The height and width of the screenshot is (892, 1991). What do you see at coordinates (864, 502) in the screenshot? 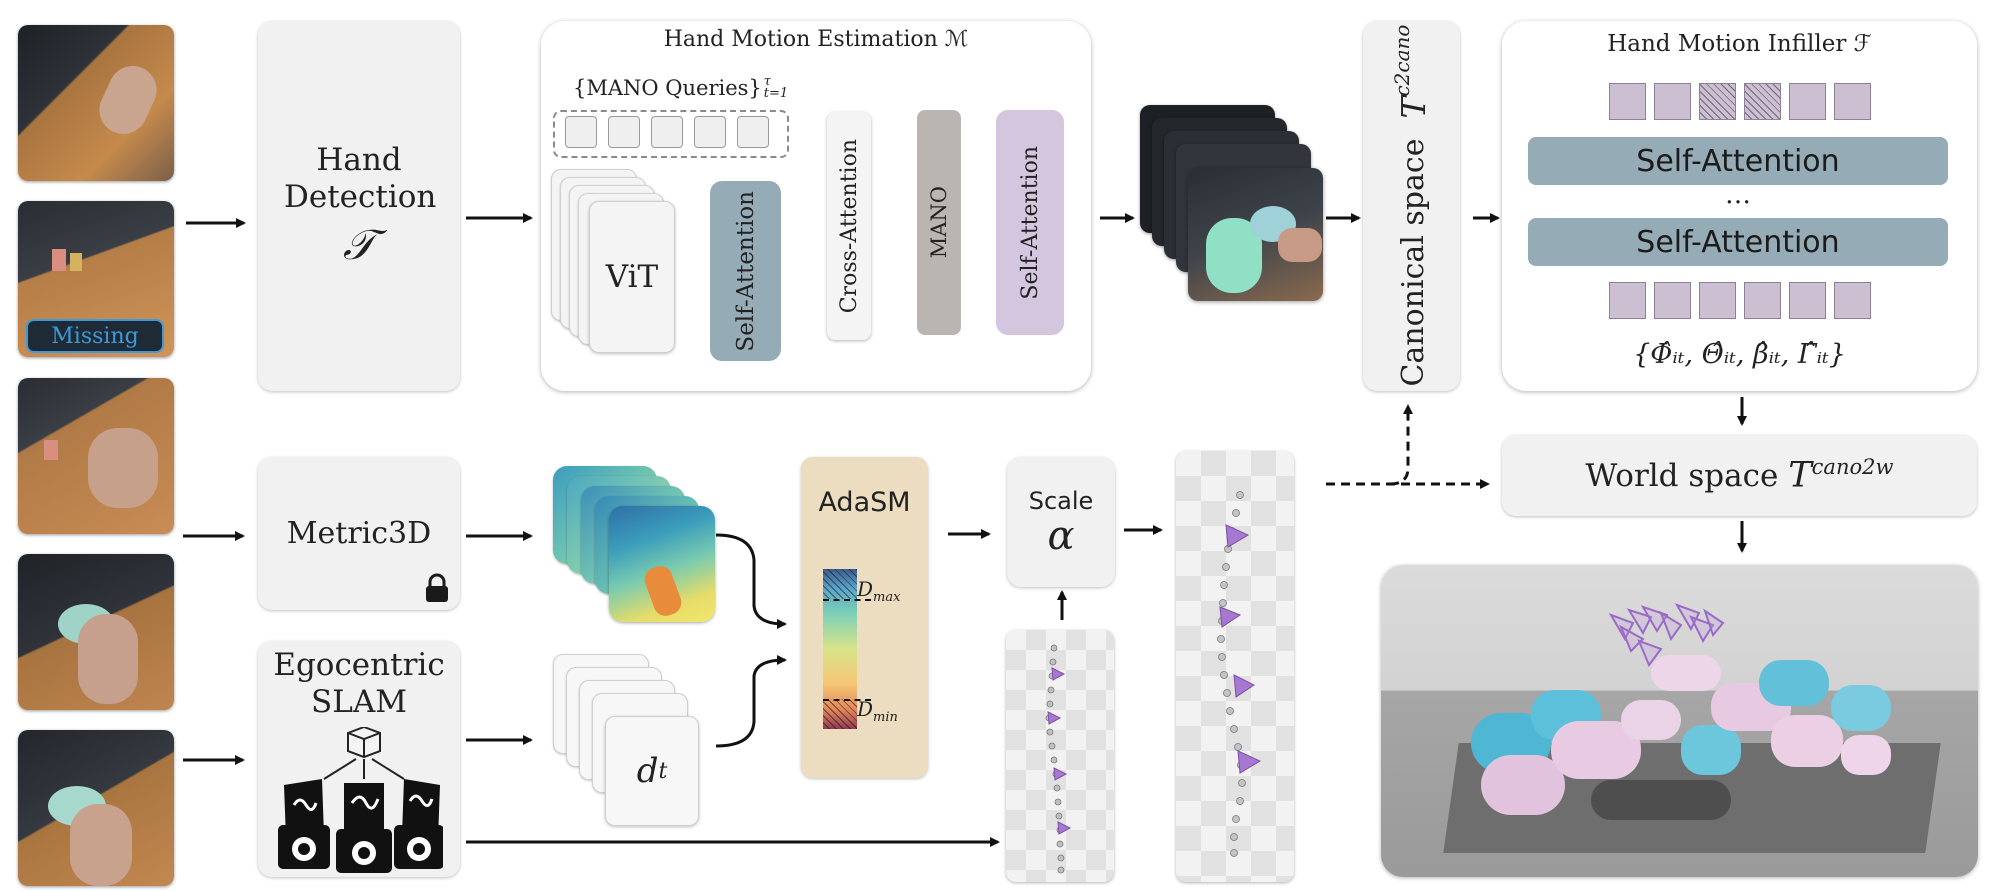
I see `adasm-title: AdaSM` at bounding box center [864, 502].